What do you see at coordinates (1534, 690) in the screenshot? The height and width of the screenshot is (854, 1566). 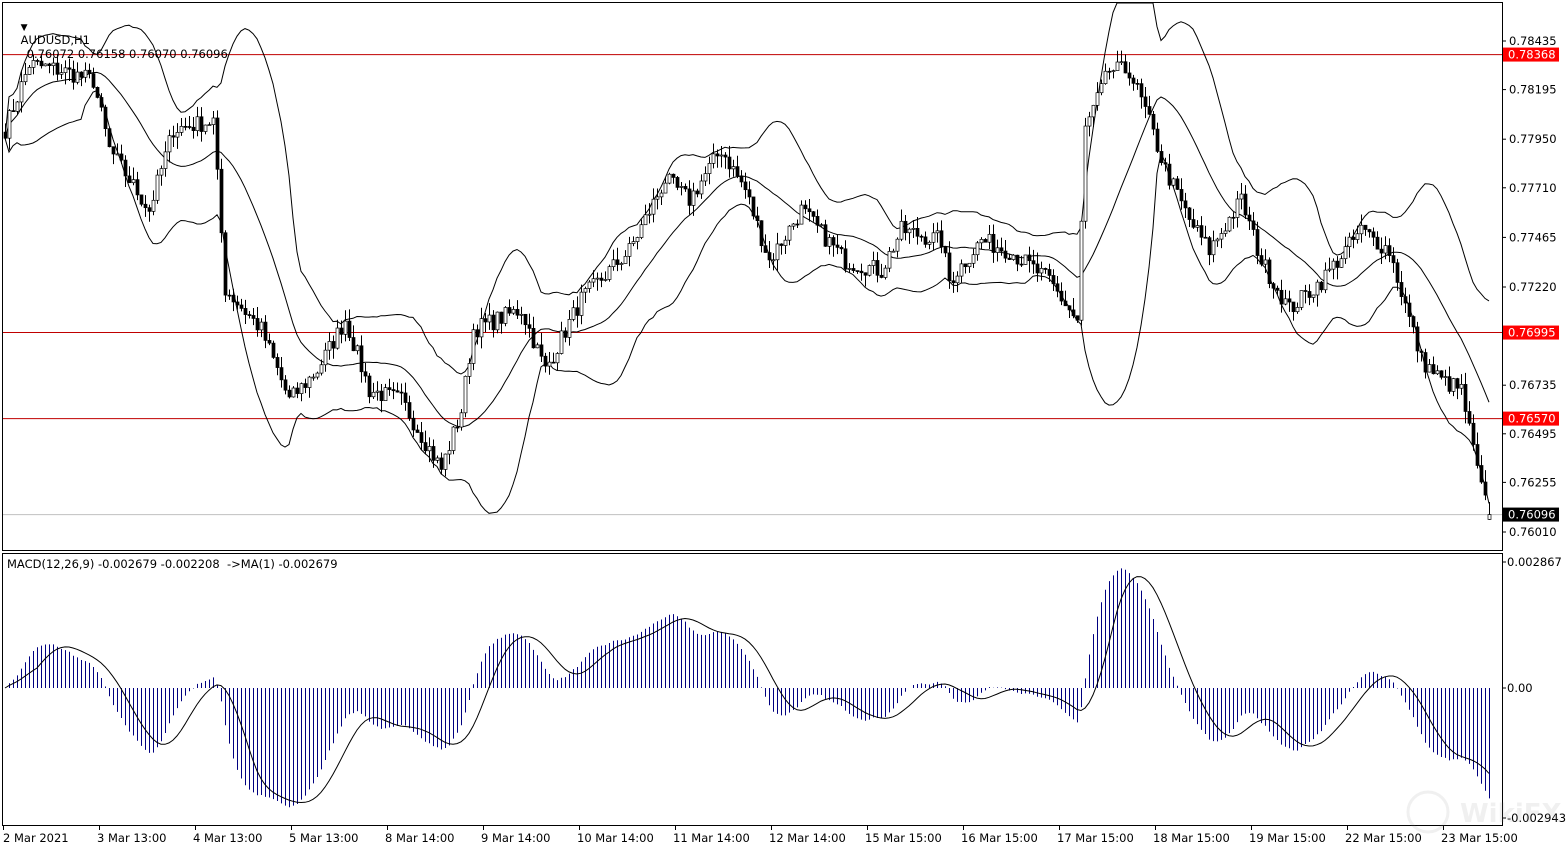 I see `macd-axis: 0.002867 0.00 -0.002943` at bounding box center [1534, 690].